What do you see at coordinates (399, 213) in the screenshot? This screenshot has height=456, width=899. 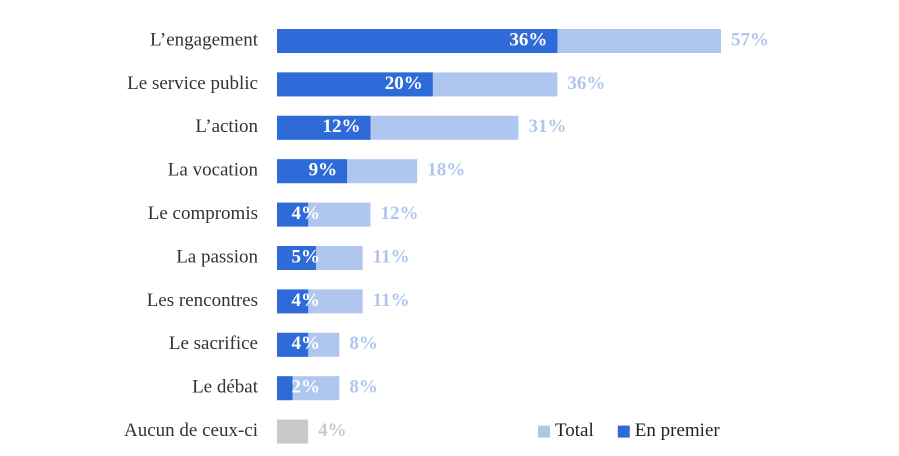 I see `total-value-label: 12%` at bounding box center [399, 213].